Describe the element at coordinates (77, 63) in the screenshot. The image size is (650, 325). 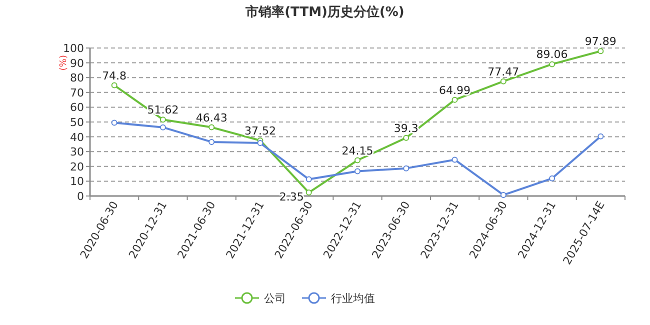
I see `y-tick-label: 90` at that location.